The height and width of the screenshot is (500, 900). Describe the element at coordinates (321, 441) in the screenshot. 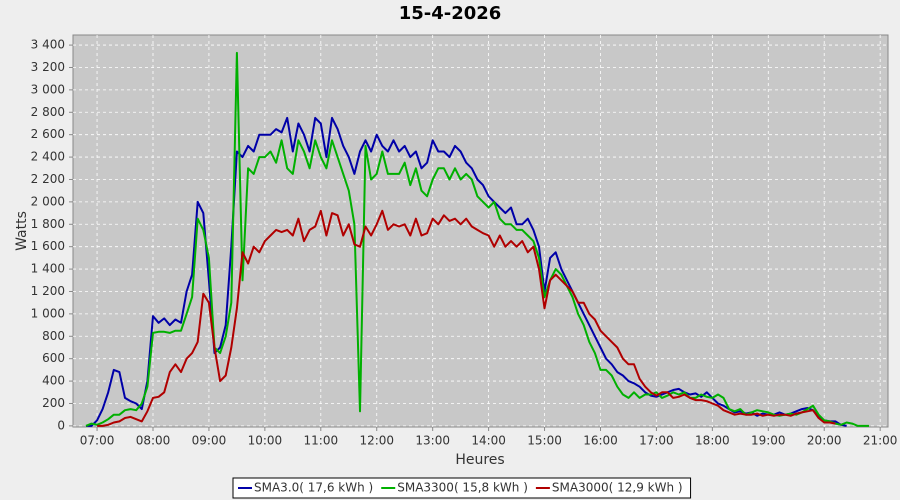

I see `x-tick-label: 11:00` at that location.